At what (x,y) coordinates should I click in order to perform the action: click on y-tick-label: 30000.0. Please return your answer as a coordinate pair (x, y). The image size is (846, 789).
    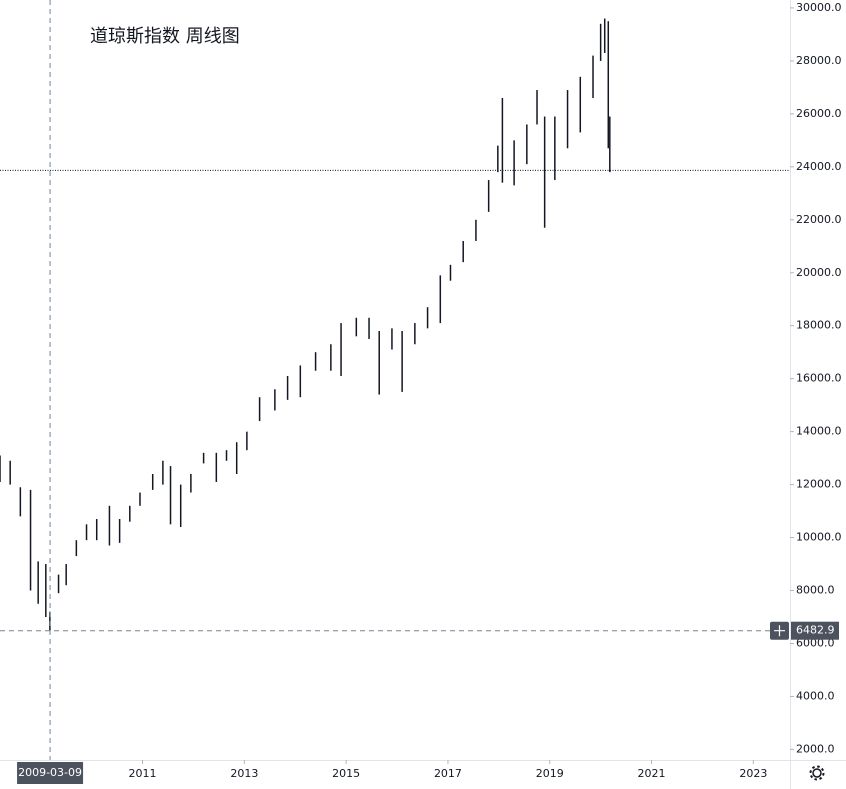
    Looking at the image, I should click on (819, 7).